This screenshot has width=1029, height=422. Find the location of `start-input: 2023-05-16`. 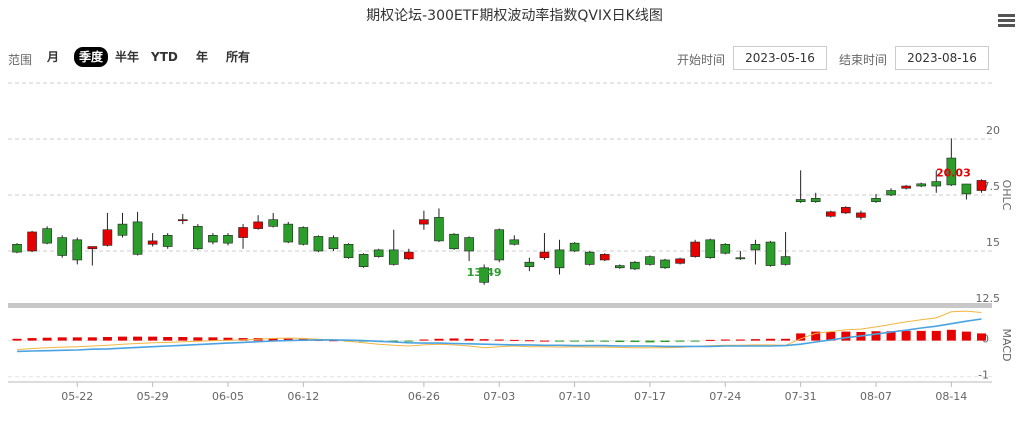

start-input: 2023-05-16 is located at coordinates (780, 58).